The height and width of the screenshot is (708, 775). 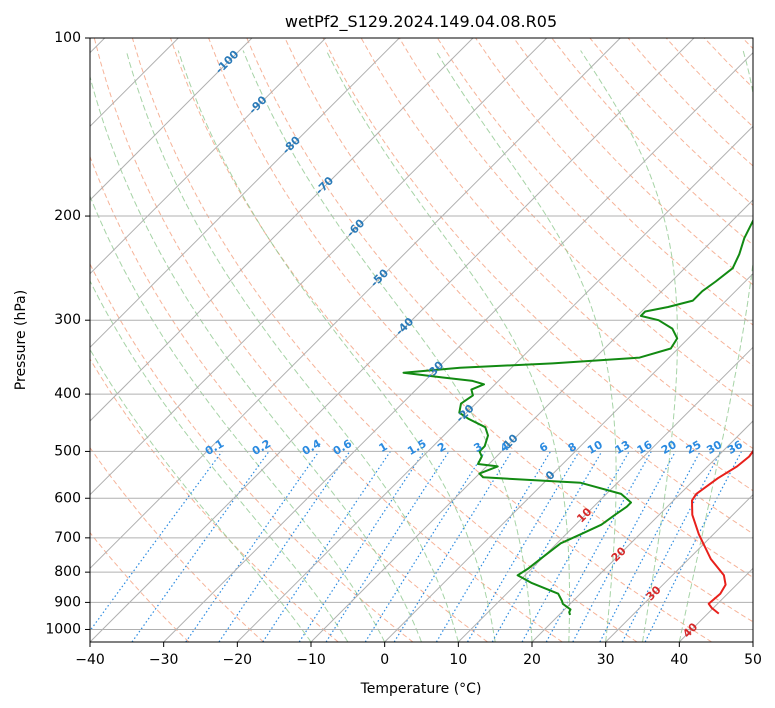 What do you see at coordinates (606, 660) in the screenshot?
I see `x-tick-label: 30` at bounding box center [606, 660].